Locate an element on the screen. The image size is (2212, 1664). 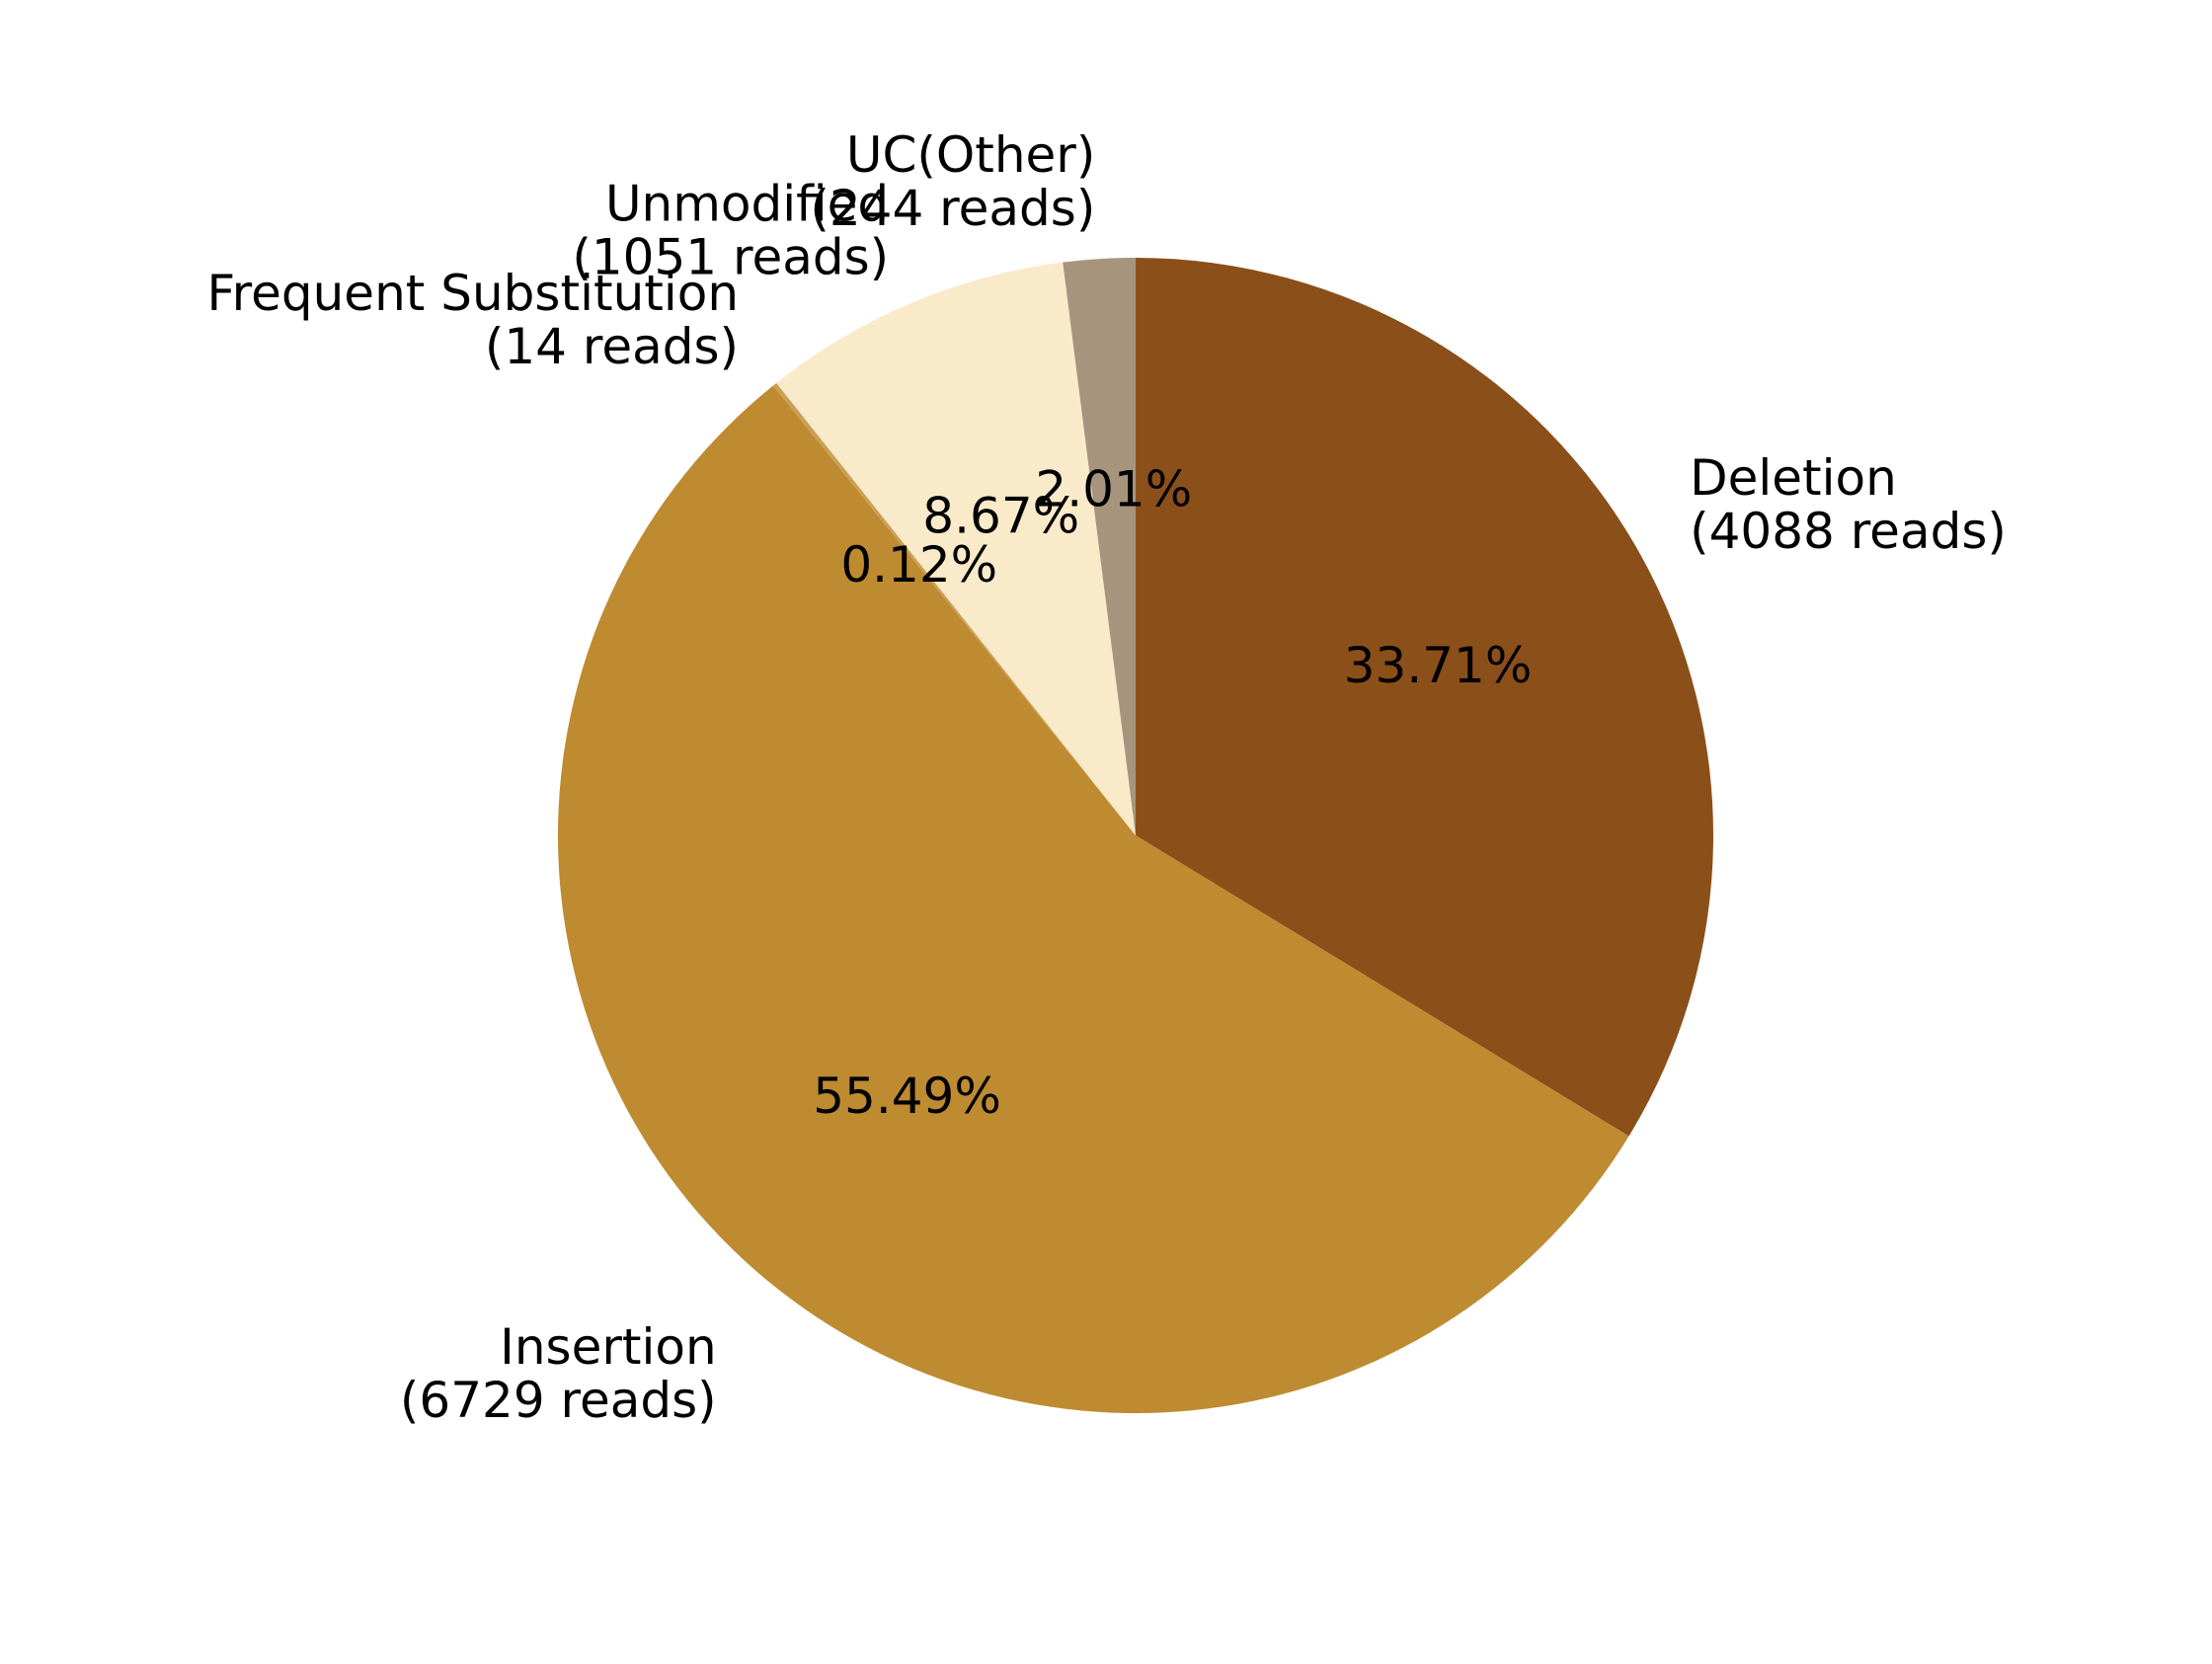
slice-label-reads: (1051 reads) is located at coordinates (730, 256).